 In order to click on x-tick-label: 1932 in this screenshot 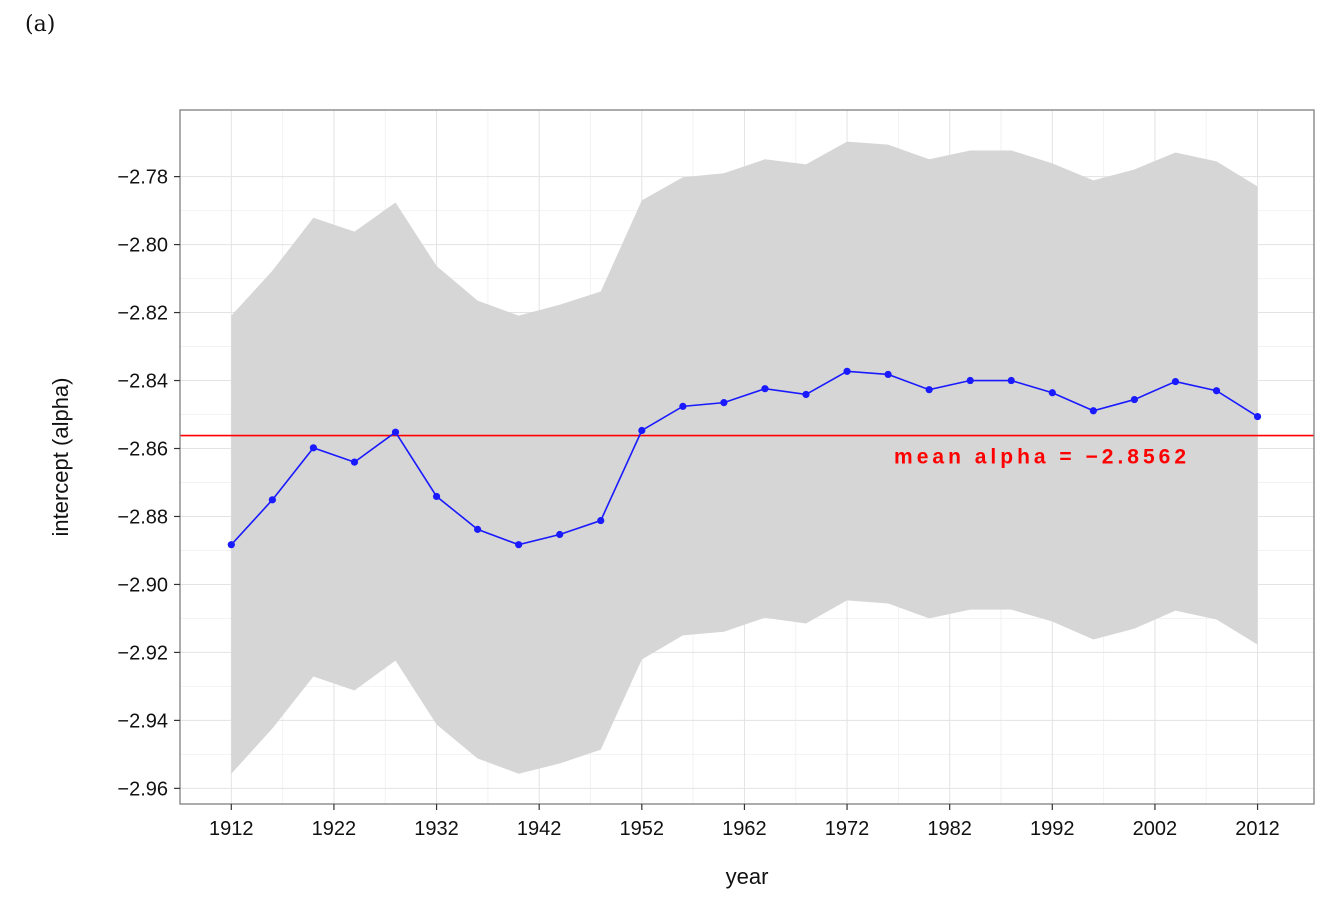, I will do `click(436, 829)`.